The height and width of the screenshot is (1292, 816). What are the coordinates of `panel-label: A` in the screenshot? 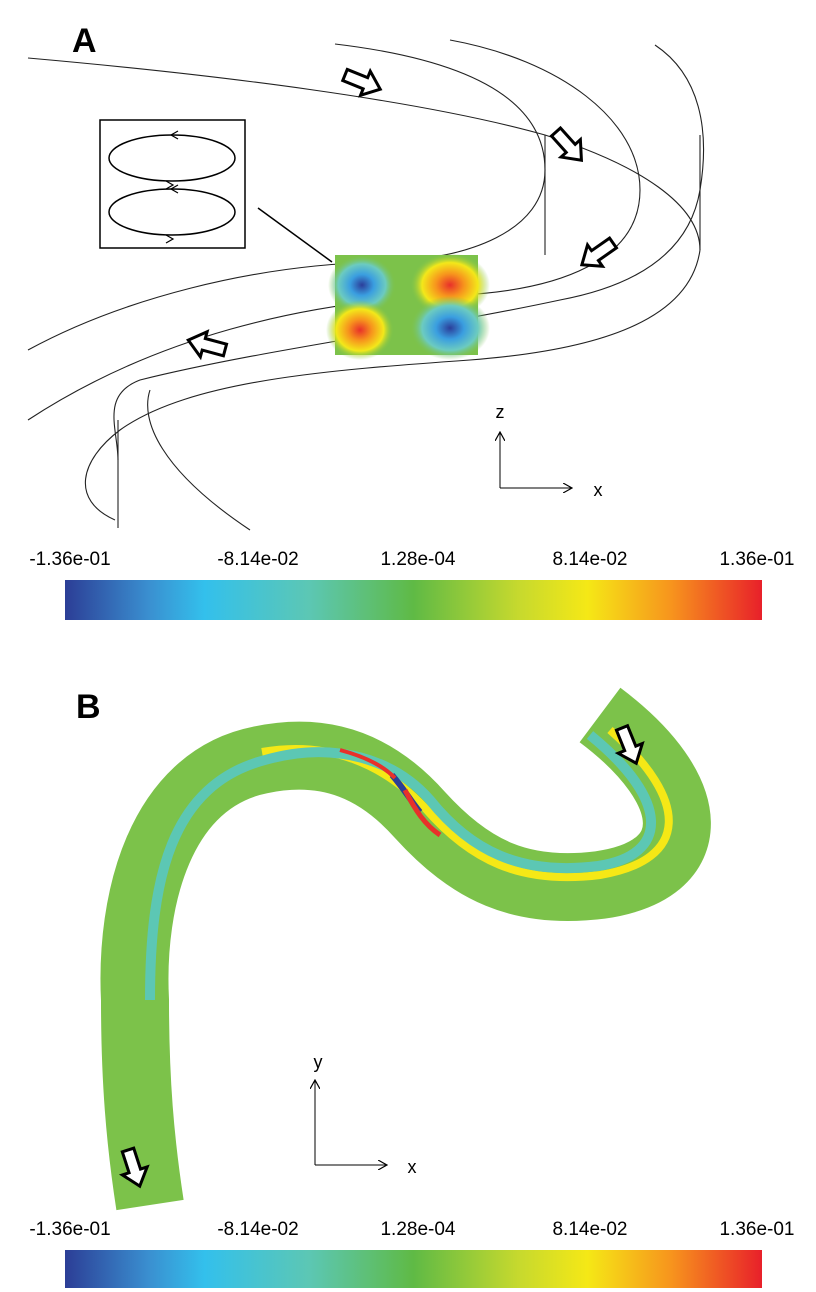 It's located at (84, 41).